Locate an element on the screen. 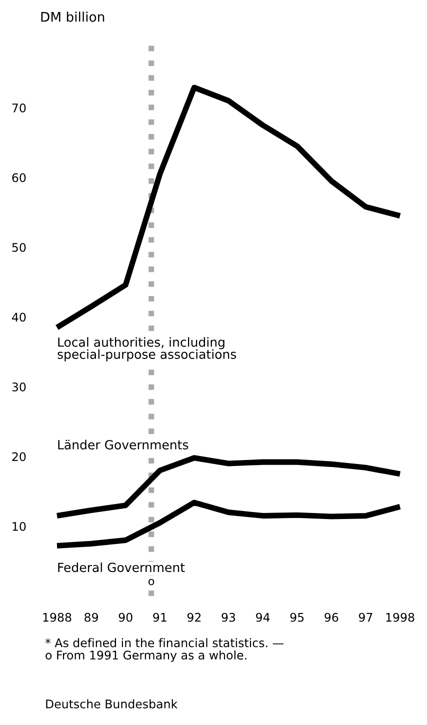 Image resolution: width=427 pixels, height=725 pixels. x-tick-label: 93 is located at coordinates (229, 617).